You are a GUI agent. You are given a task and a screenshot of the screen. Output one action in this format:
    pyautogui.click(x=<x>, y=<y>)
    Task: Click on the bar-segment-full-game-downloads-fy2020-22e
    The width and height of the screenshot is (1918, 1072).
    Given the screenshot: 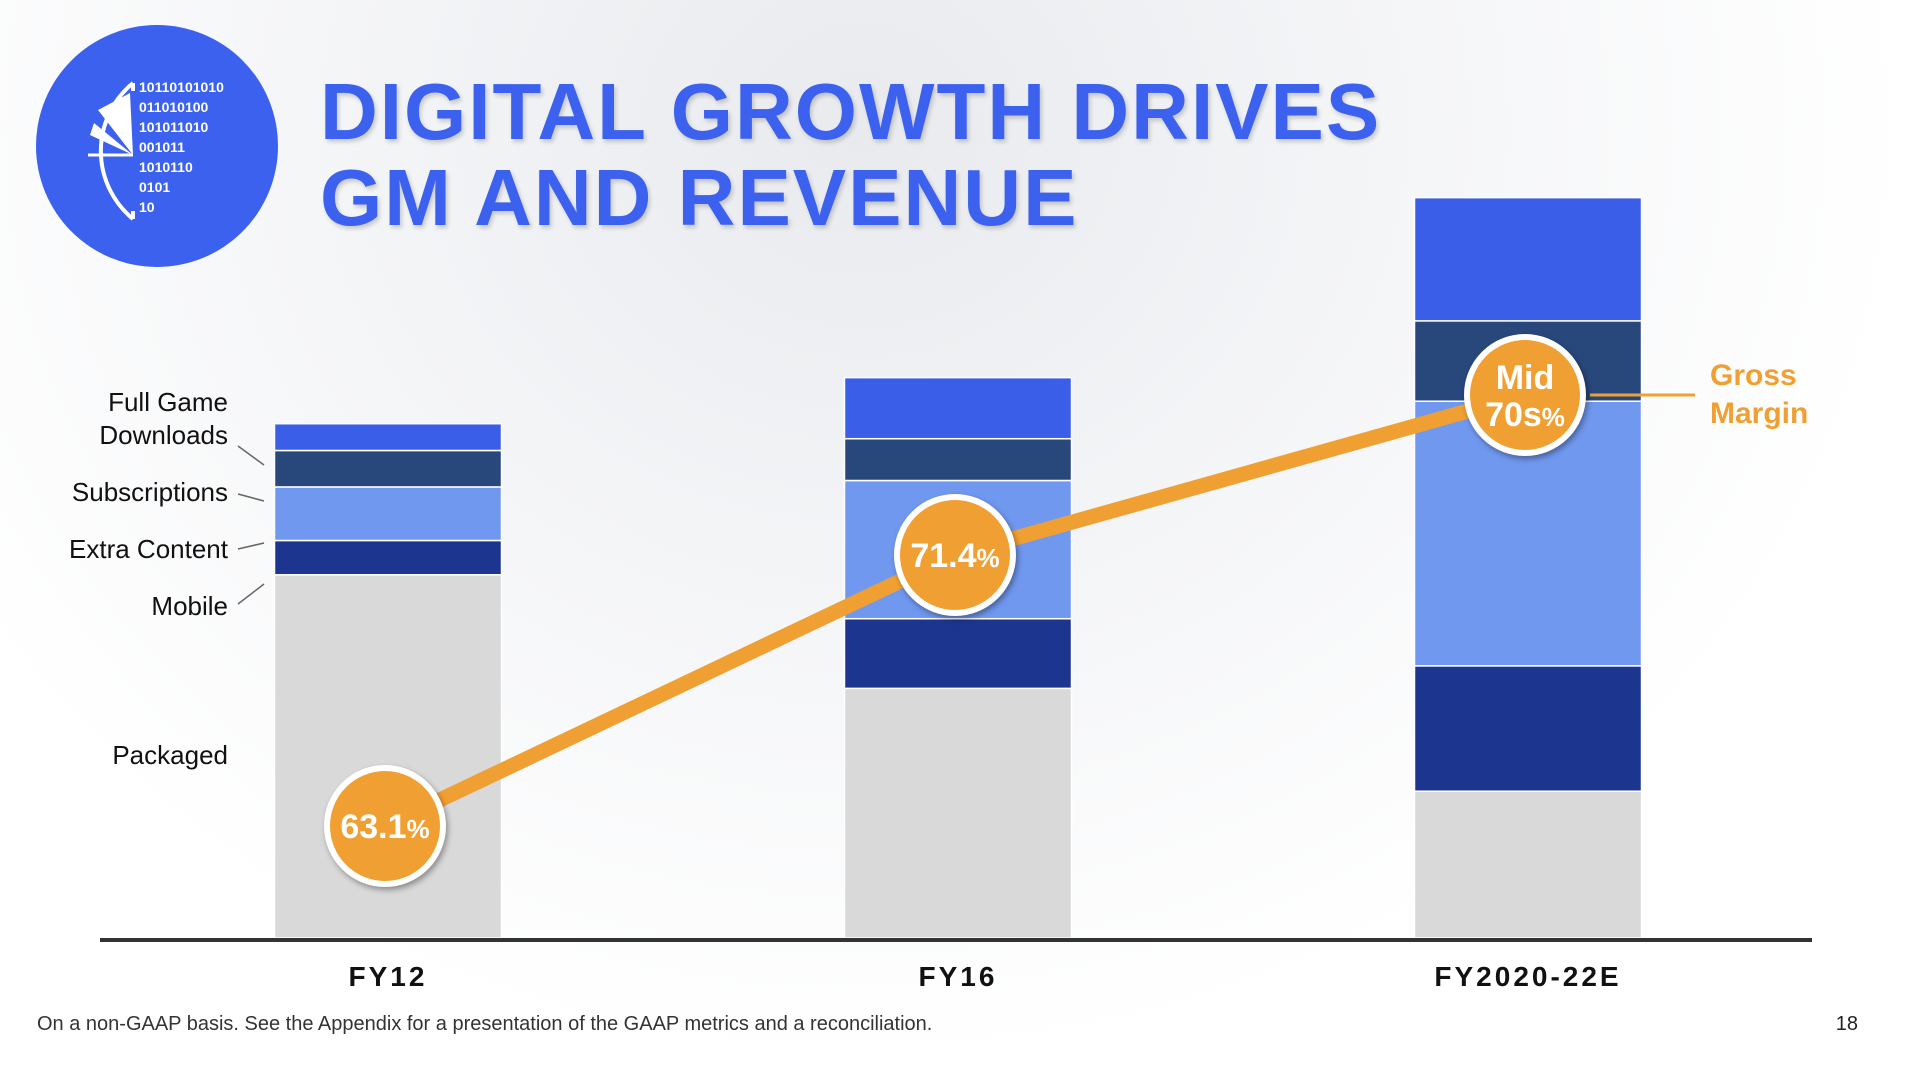 What is the action you would take?
    pyautogui.click(x=1528, y=259)
    